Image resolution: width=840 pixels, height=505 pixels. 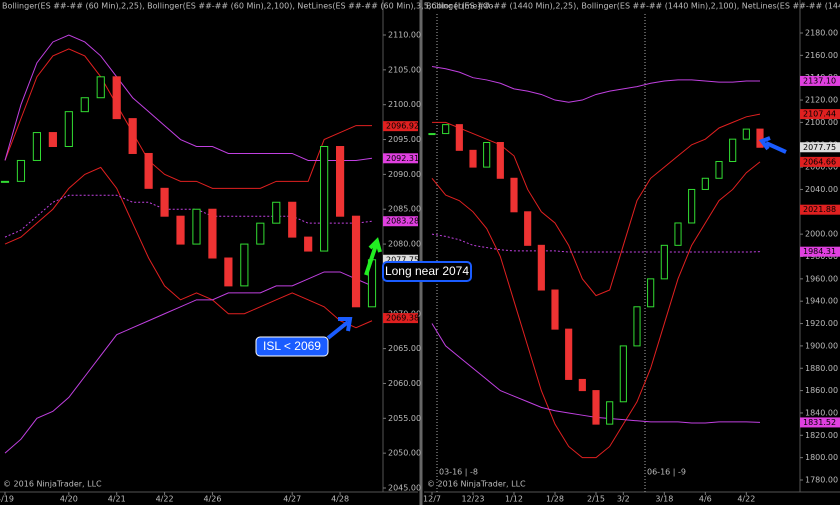 I want to click on y-tick-label: 2160.00, so click(x=821, y=55).